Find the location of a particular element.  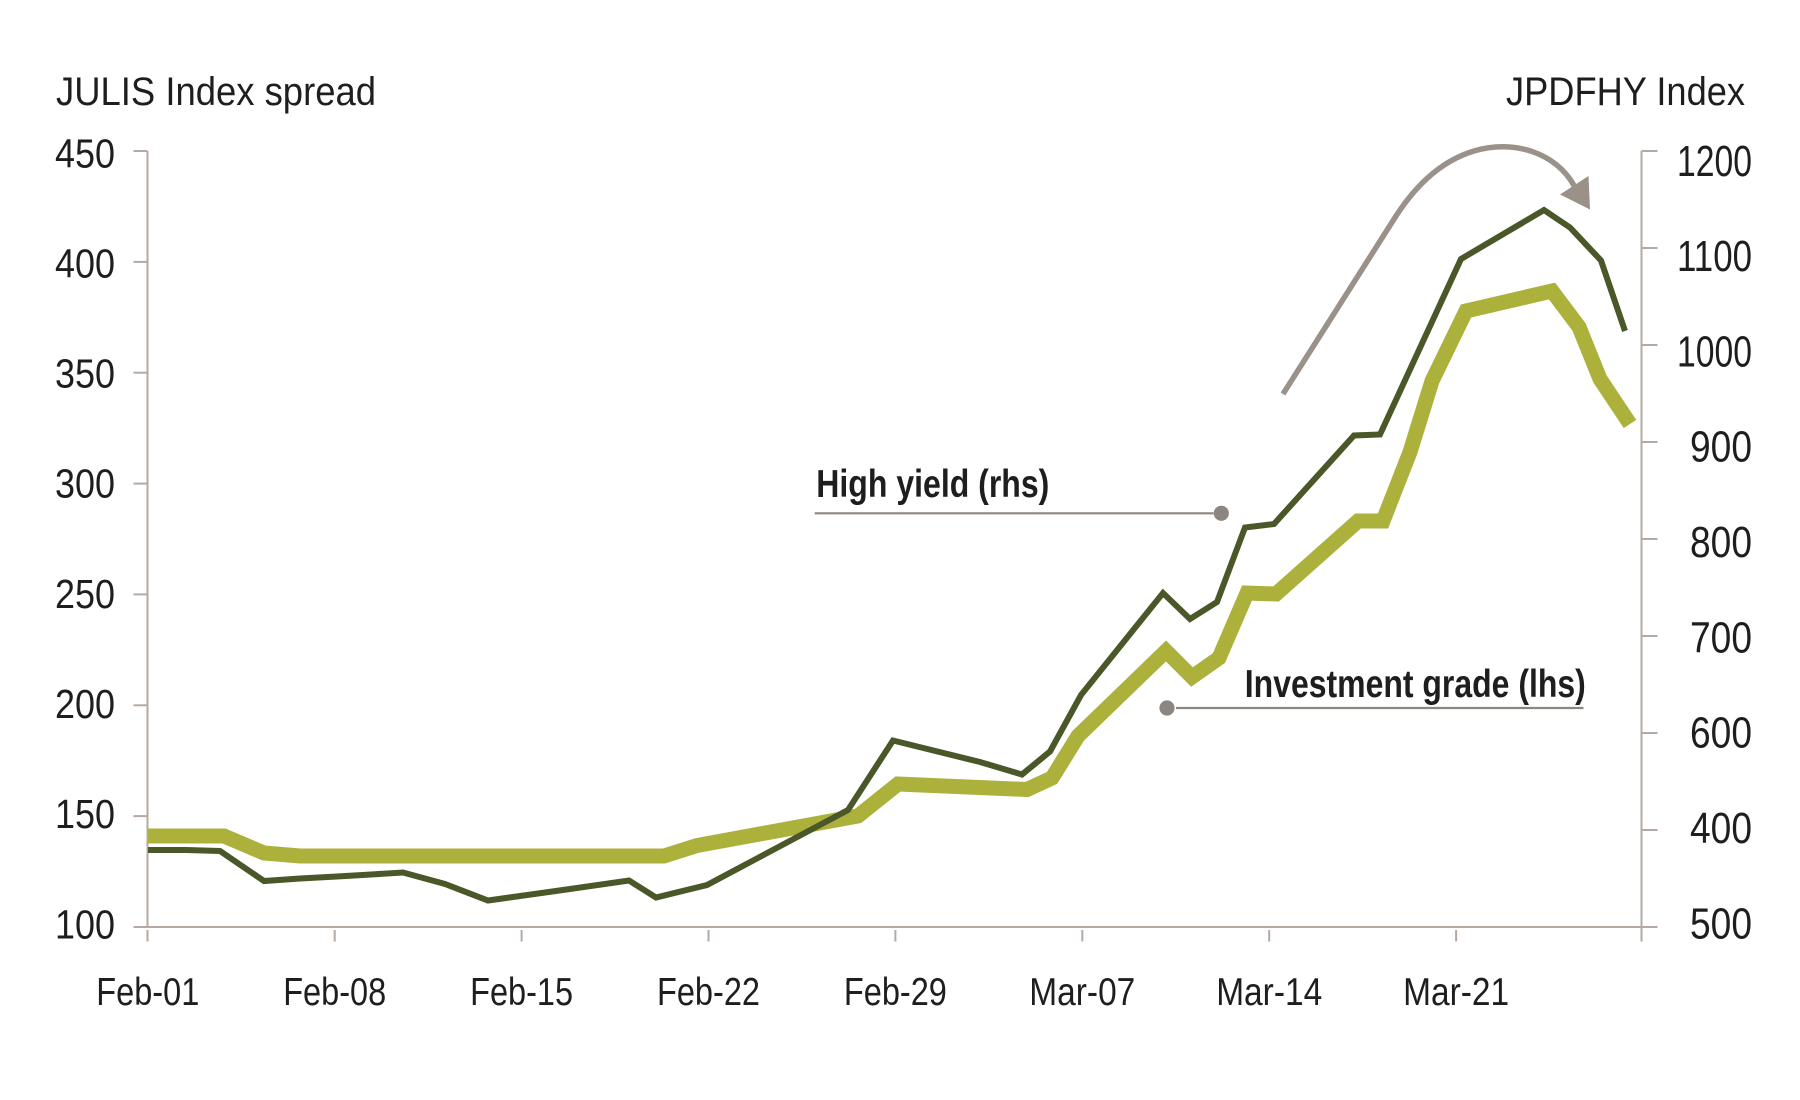

svg-text: Feb-08 is located at coordinates (334, 992).